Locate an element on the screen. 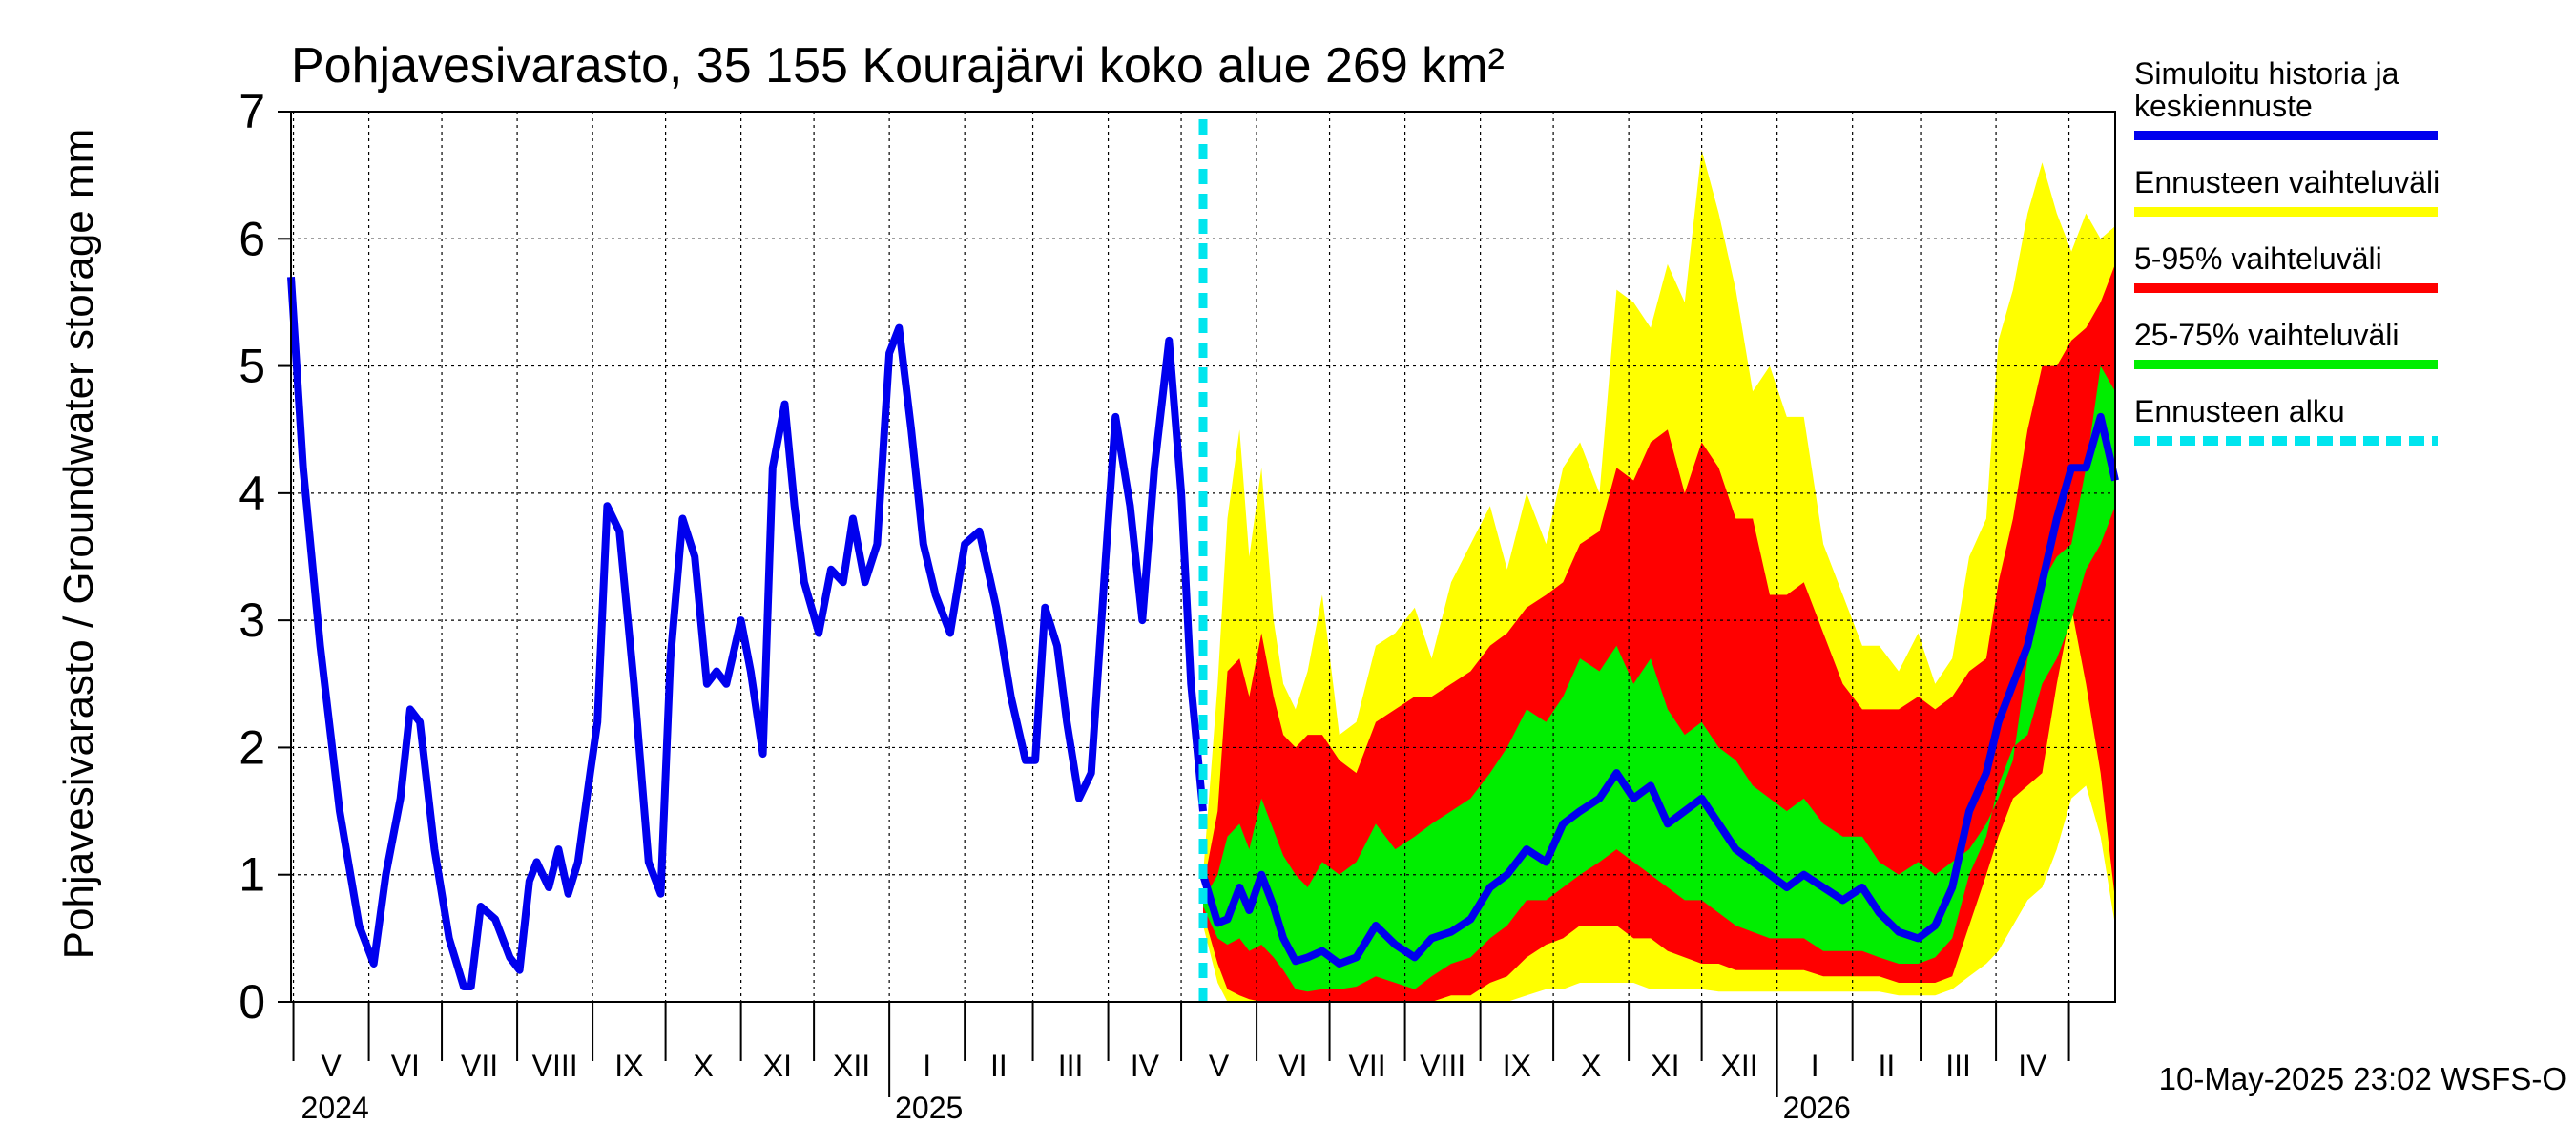  year-label: 2025 is located at coordinates (929, 1108).